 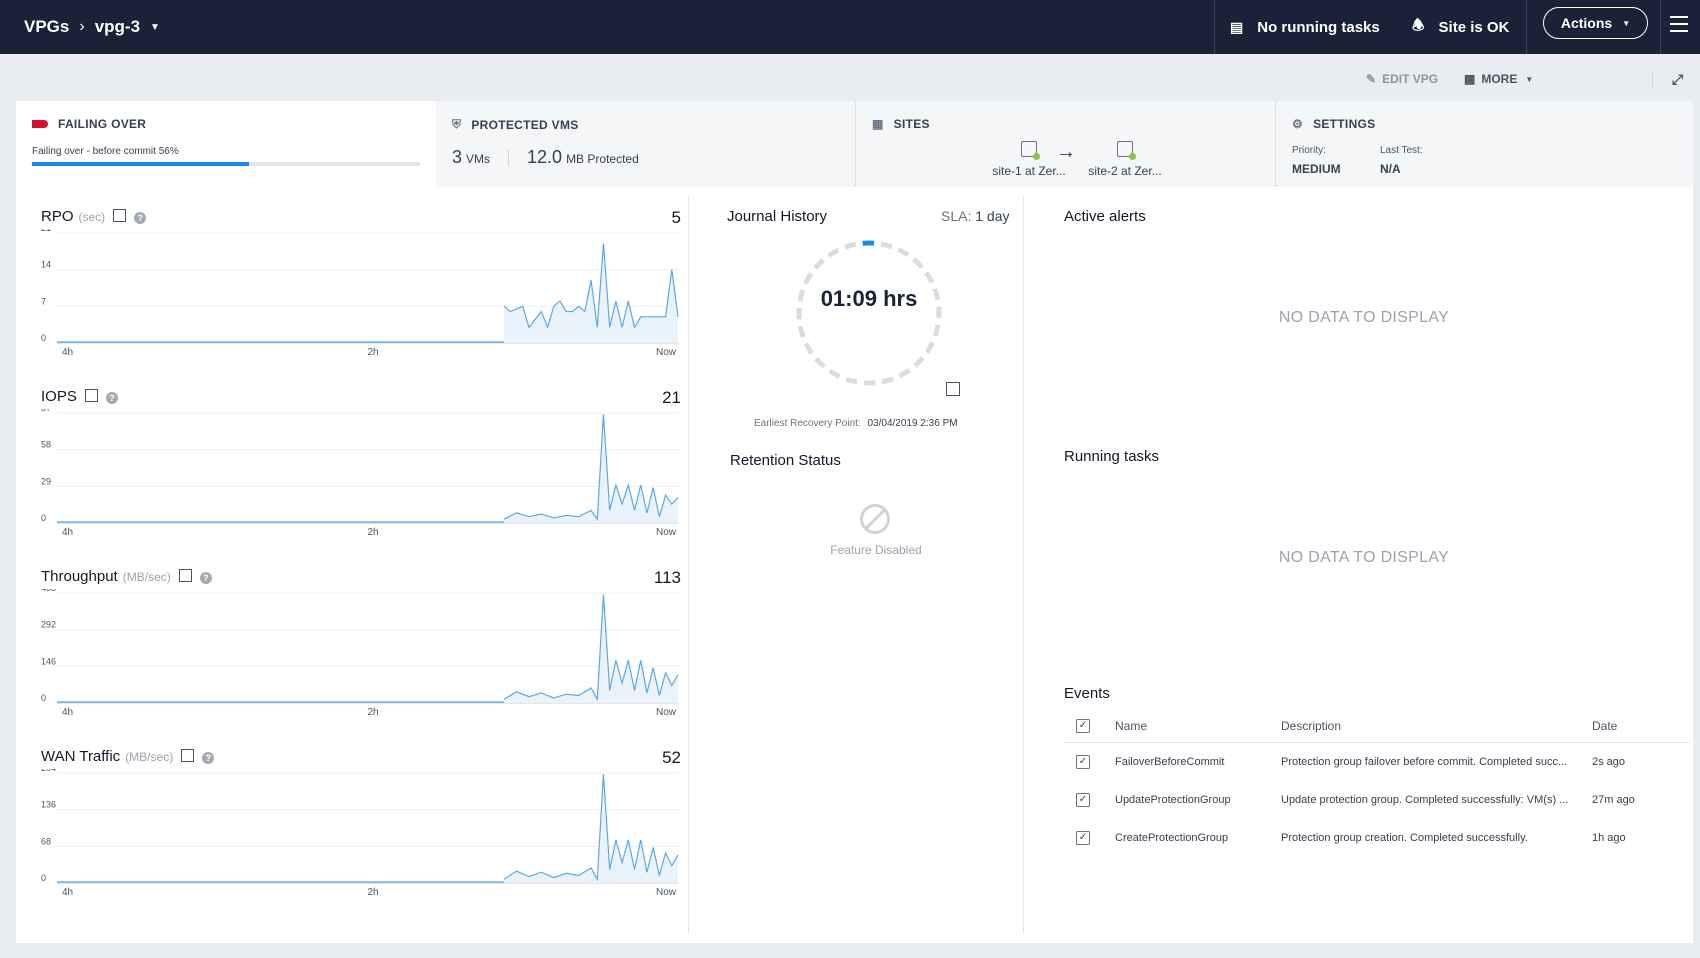 I want to click on more-button: ▩ MORE ▼, so click(x=1498, y=79).